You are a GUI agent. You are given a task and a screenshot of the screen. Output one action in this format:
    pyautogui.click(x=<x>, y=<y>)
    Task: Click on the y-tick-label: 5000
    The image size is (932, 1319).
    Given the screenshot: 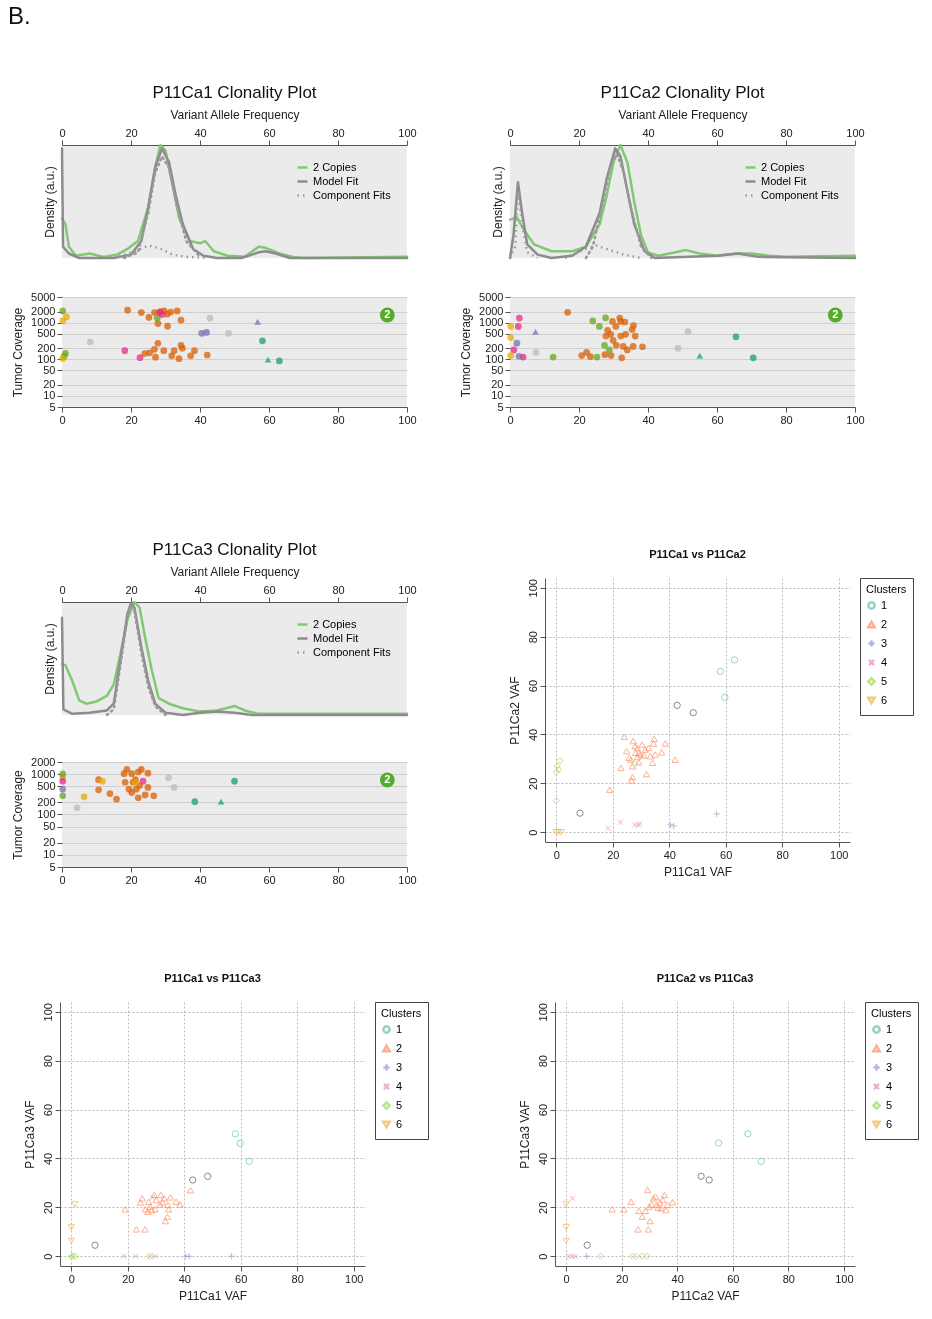 What is the action you would take?
    pyautogui.click(x=491, y=296)
    